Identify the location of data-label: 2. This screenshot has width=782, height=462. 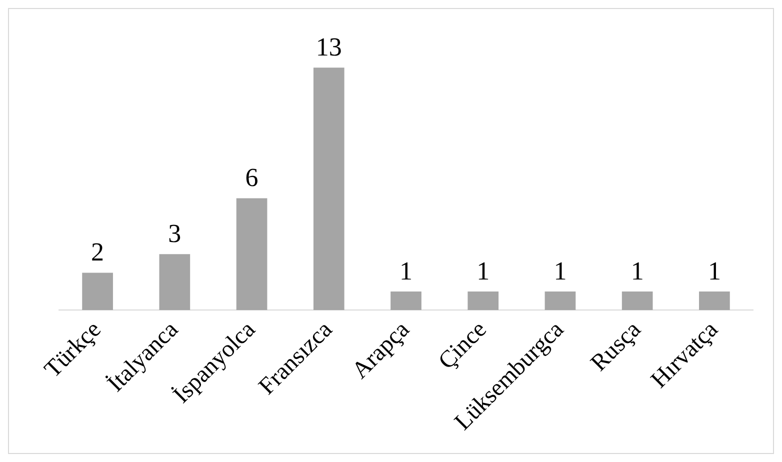
(97, 252).